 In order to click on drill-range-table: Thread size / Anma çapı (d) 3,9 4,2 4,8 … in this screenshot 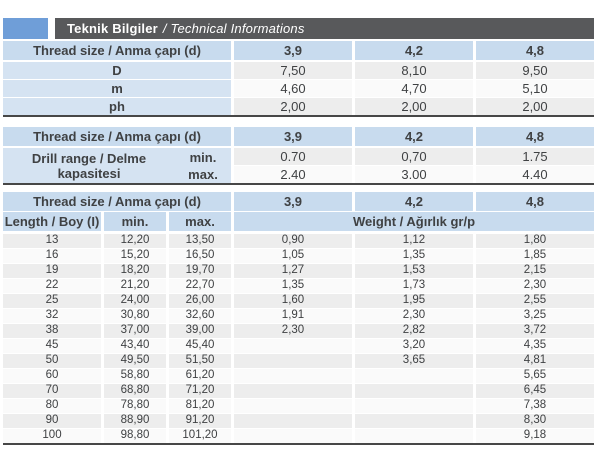, I will do `click(298, 156)`.